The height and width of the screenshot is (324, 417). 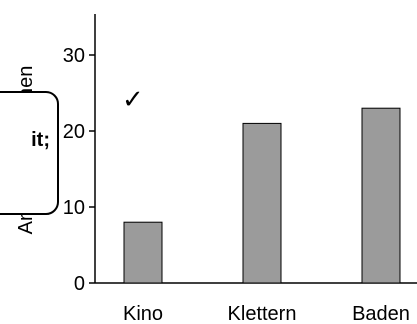 What do you see at coordinates (262, 203) in the screenshot?
I see `bar-klettern` at bounding box center [262, 203].